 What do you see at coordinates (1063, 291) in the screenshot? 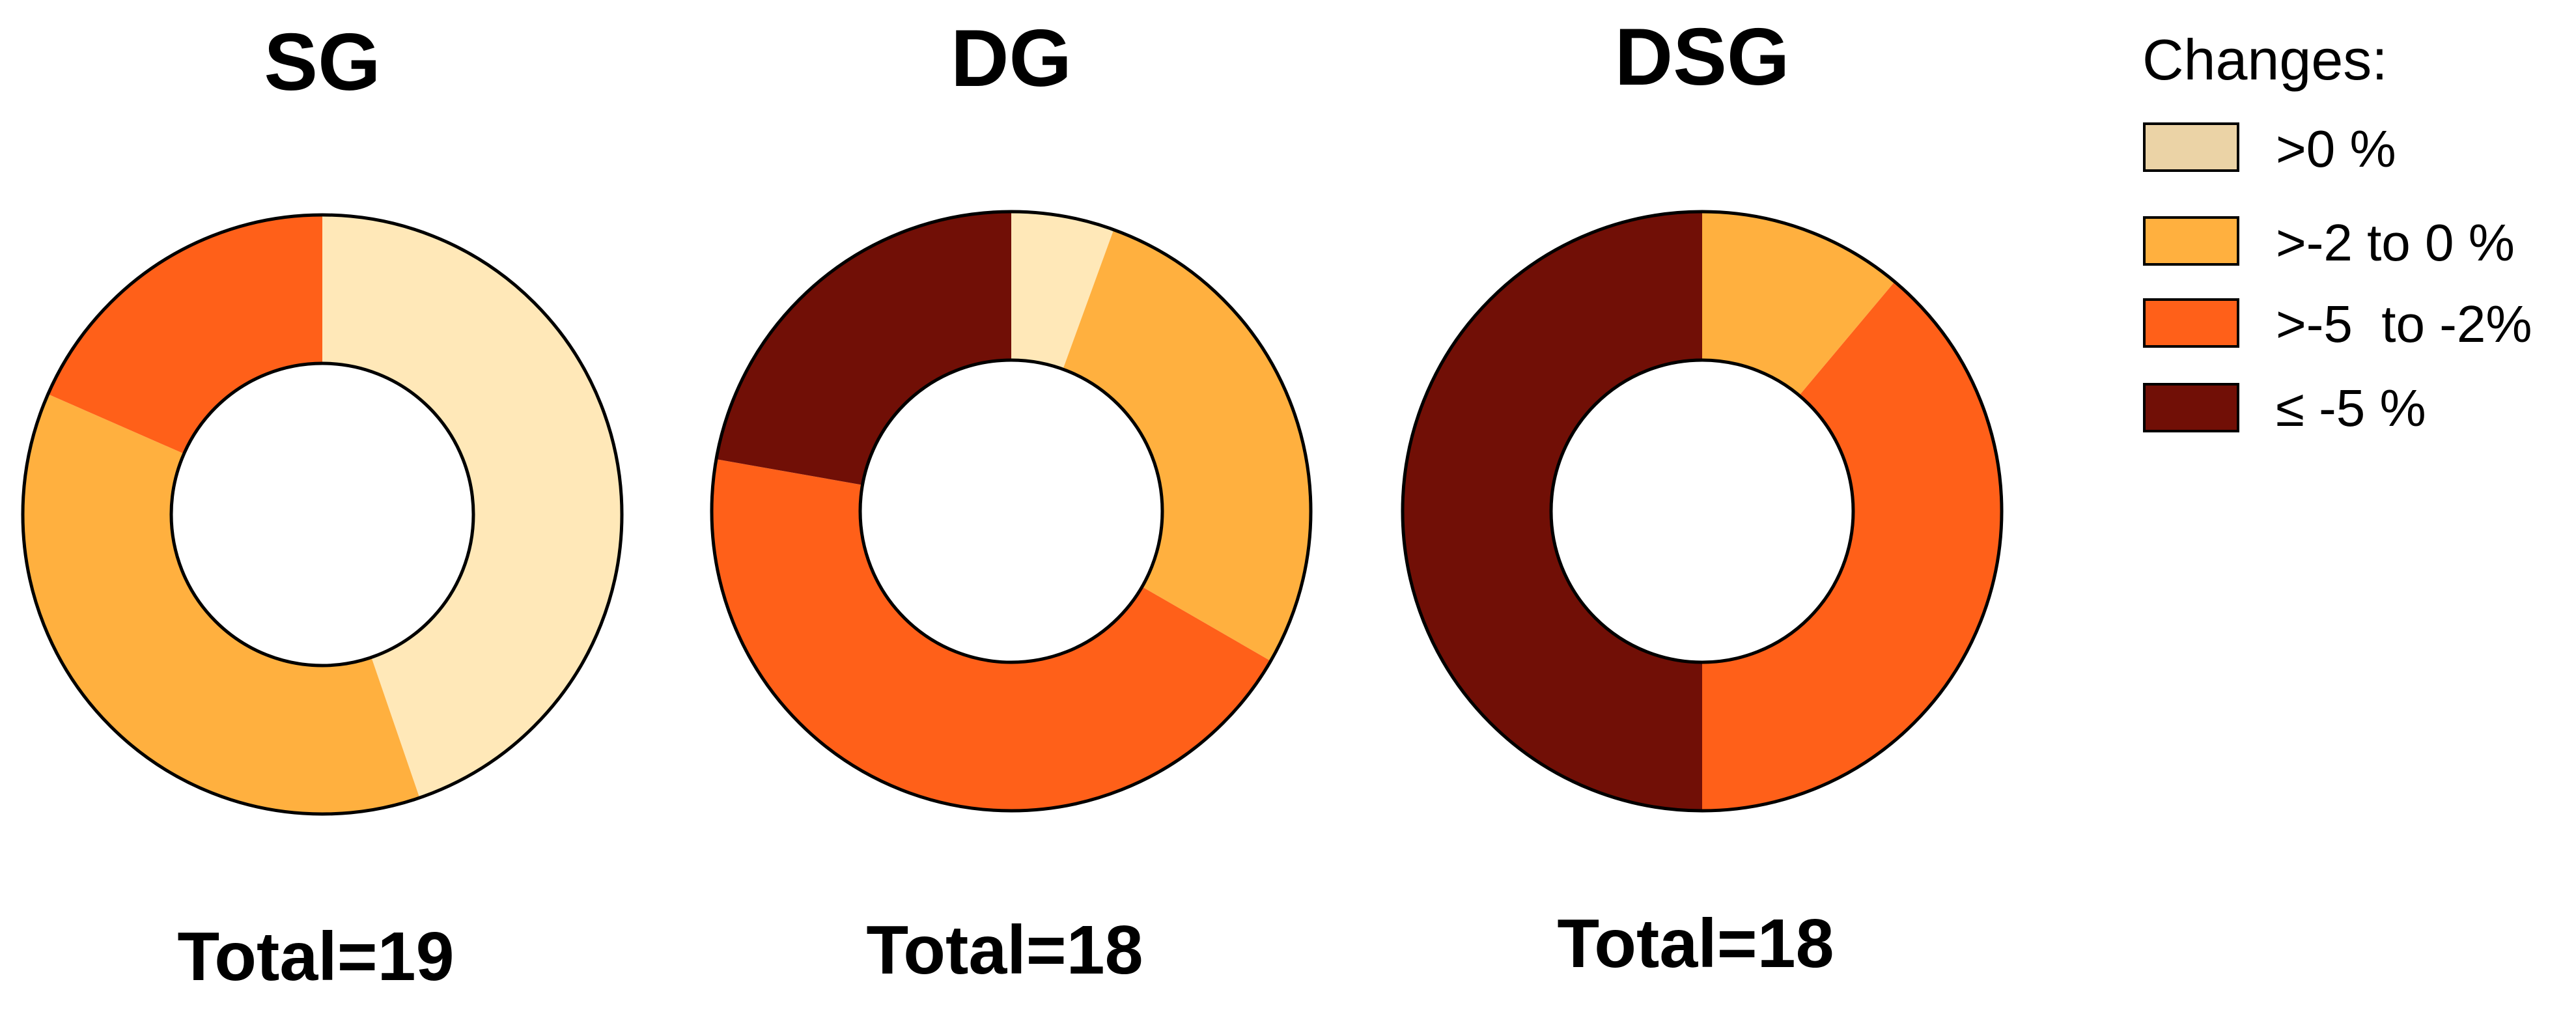
I see `donut-slice-dg-gt0-pct` at bounding box center [1063, 291].